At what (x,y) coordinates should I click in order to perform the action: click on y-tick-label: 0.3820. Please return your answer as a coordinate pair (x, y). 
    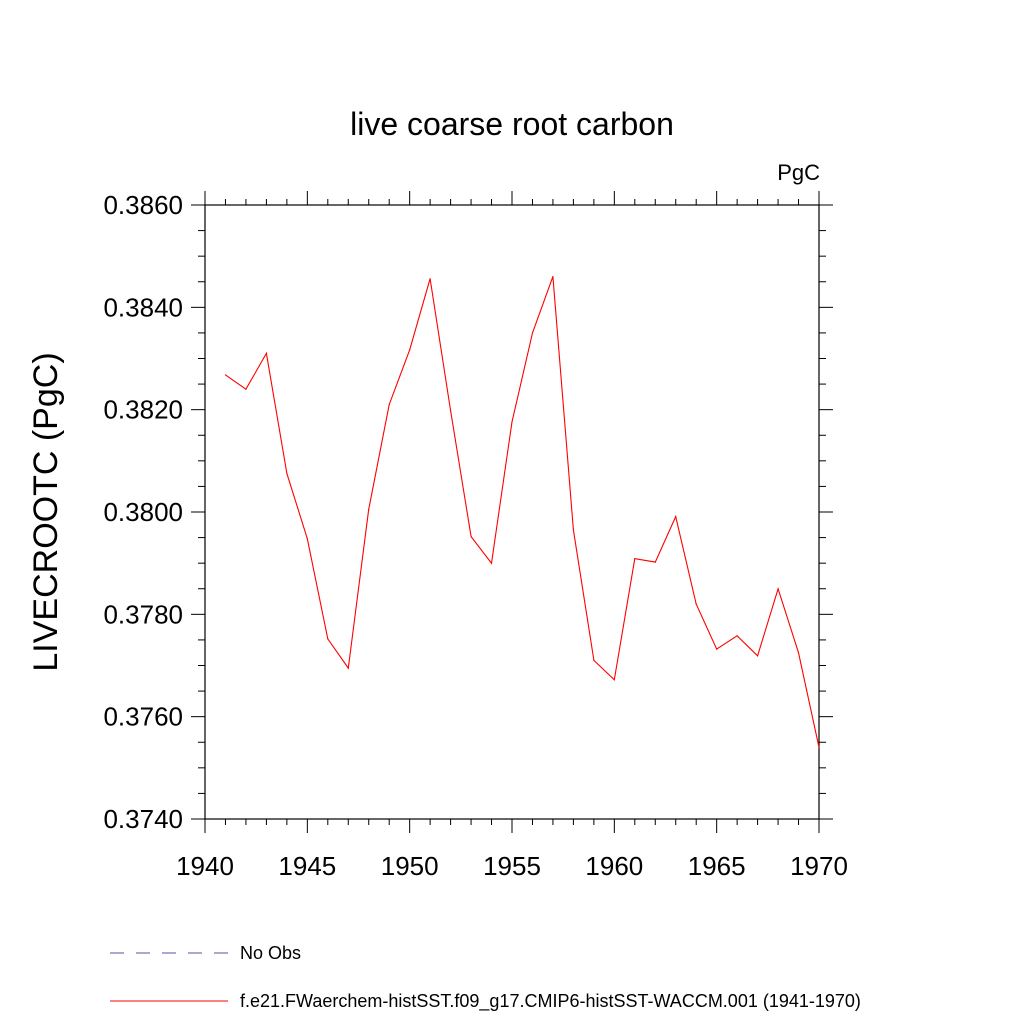
    Looking at the image, I should click on (143, 410).